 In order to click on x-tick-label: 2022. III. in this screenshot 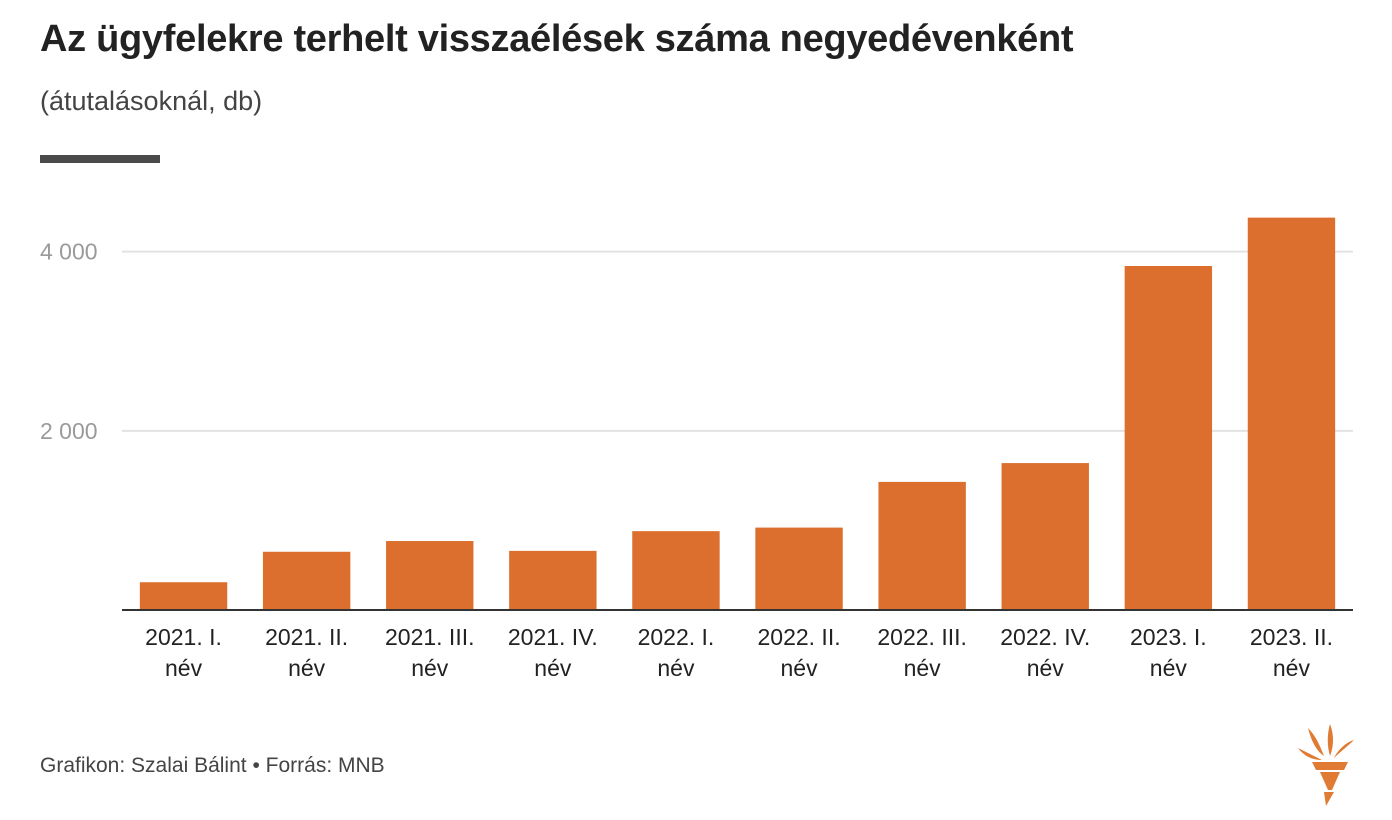, I will do `click(922, 637)`.